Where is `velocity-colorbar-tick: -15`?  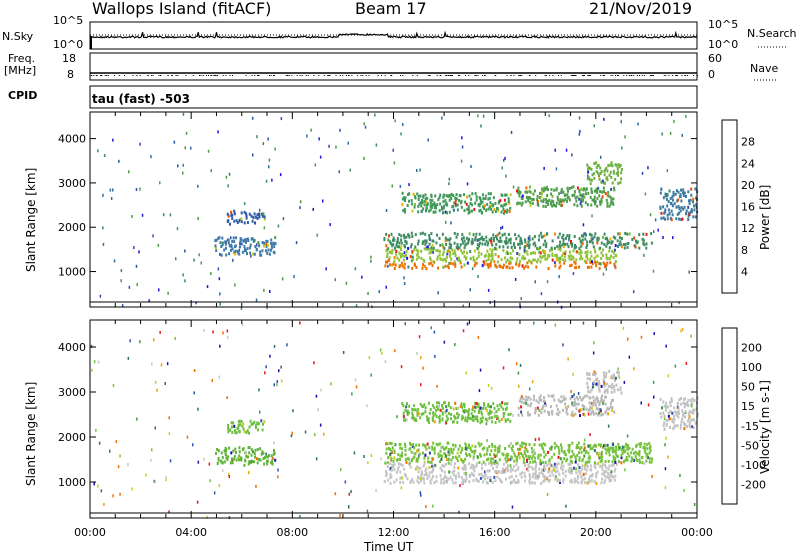 velocity-colorbar-tick: -15 is located at coordinates (750, 426).